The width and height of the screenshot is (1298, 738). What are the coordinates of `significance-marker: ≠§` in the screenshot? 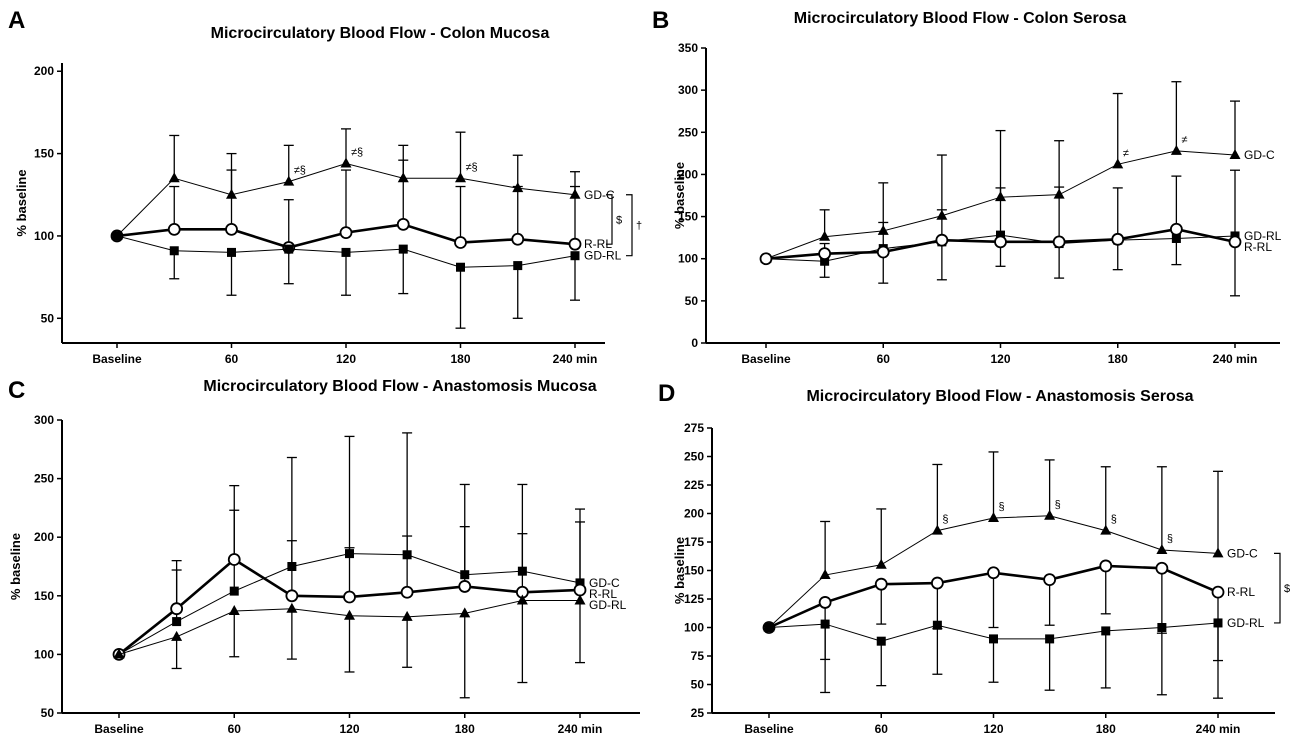 It's located at (357, 152).